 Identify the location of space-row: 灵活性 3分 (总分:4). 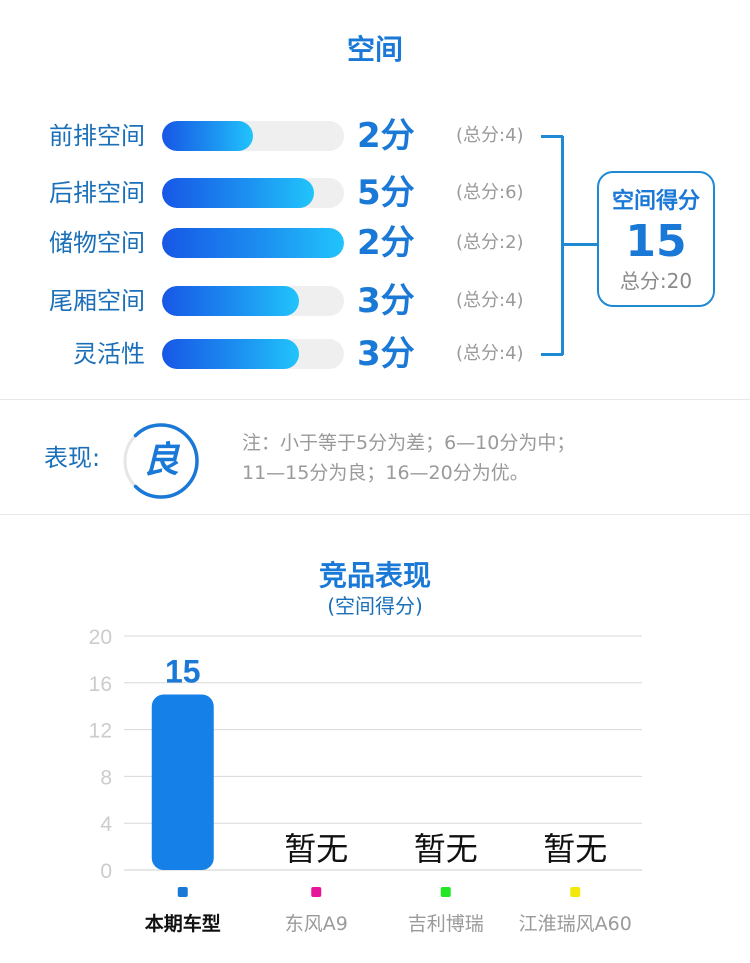
(280, 354).